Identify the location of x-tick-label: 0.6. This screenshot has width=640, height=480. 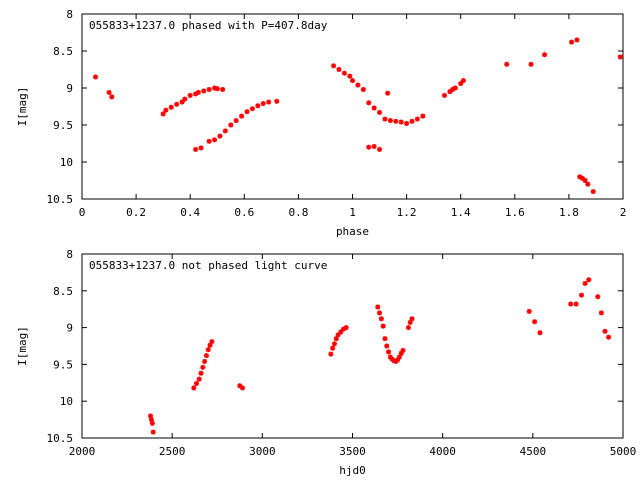
(244, 212).